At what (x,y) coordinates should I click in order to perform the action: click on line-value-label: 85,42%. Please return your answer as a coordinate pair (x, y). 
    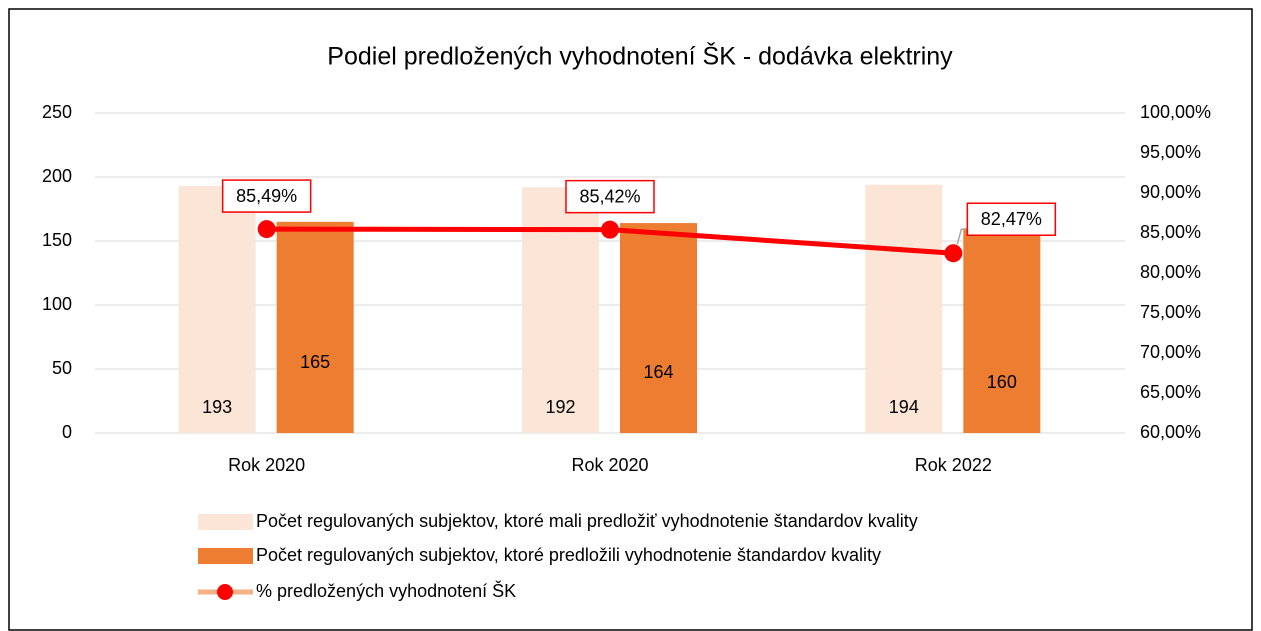
    Looking at the image, I should click on (609, 196).